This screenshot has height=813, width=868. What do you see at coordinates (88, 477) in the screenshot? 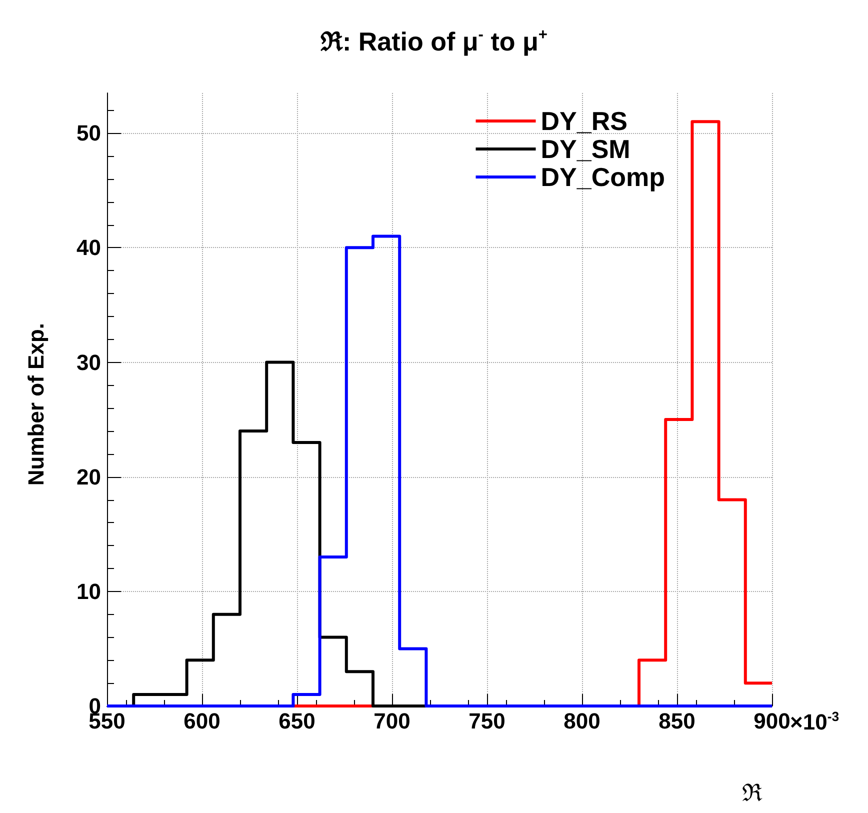
I see `y-tick-label: 20` at bounding box center [88, 477].